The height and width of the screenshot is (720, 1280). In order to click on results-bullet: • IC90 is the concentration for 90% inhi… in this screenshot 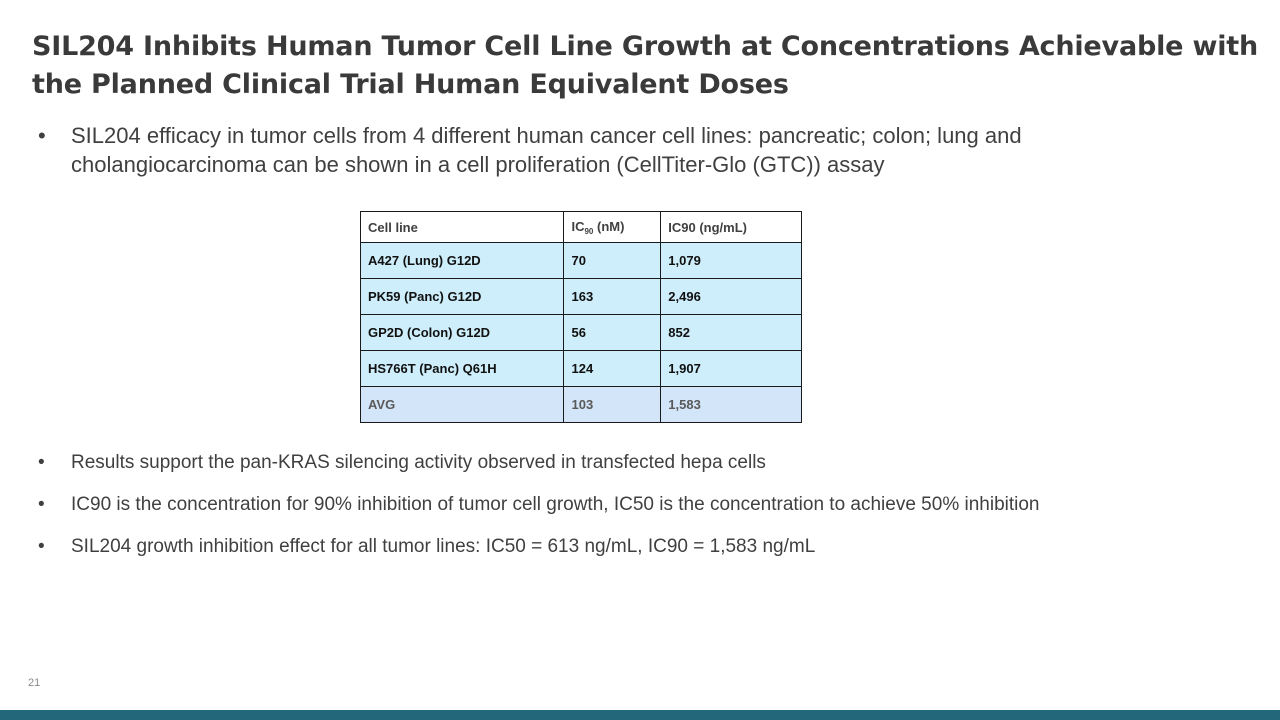, I will do `click(632, 505)`.